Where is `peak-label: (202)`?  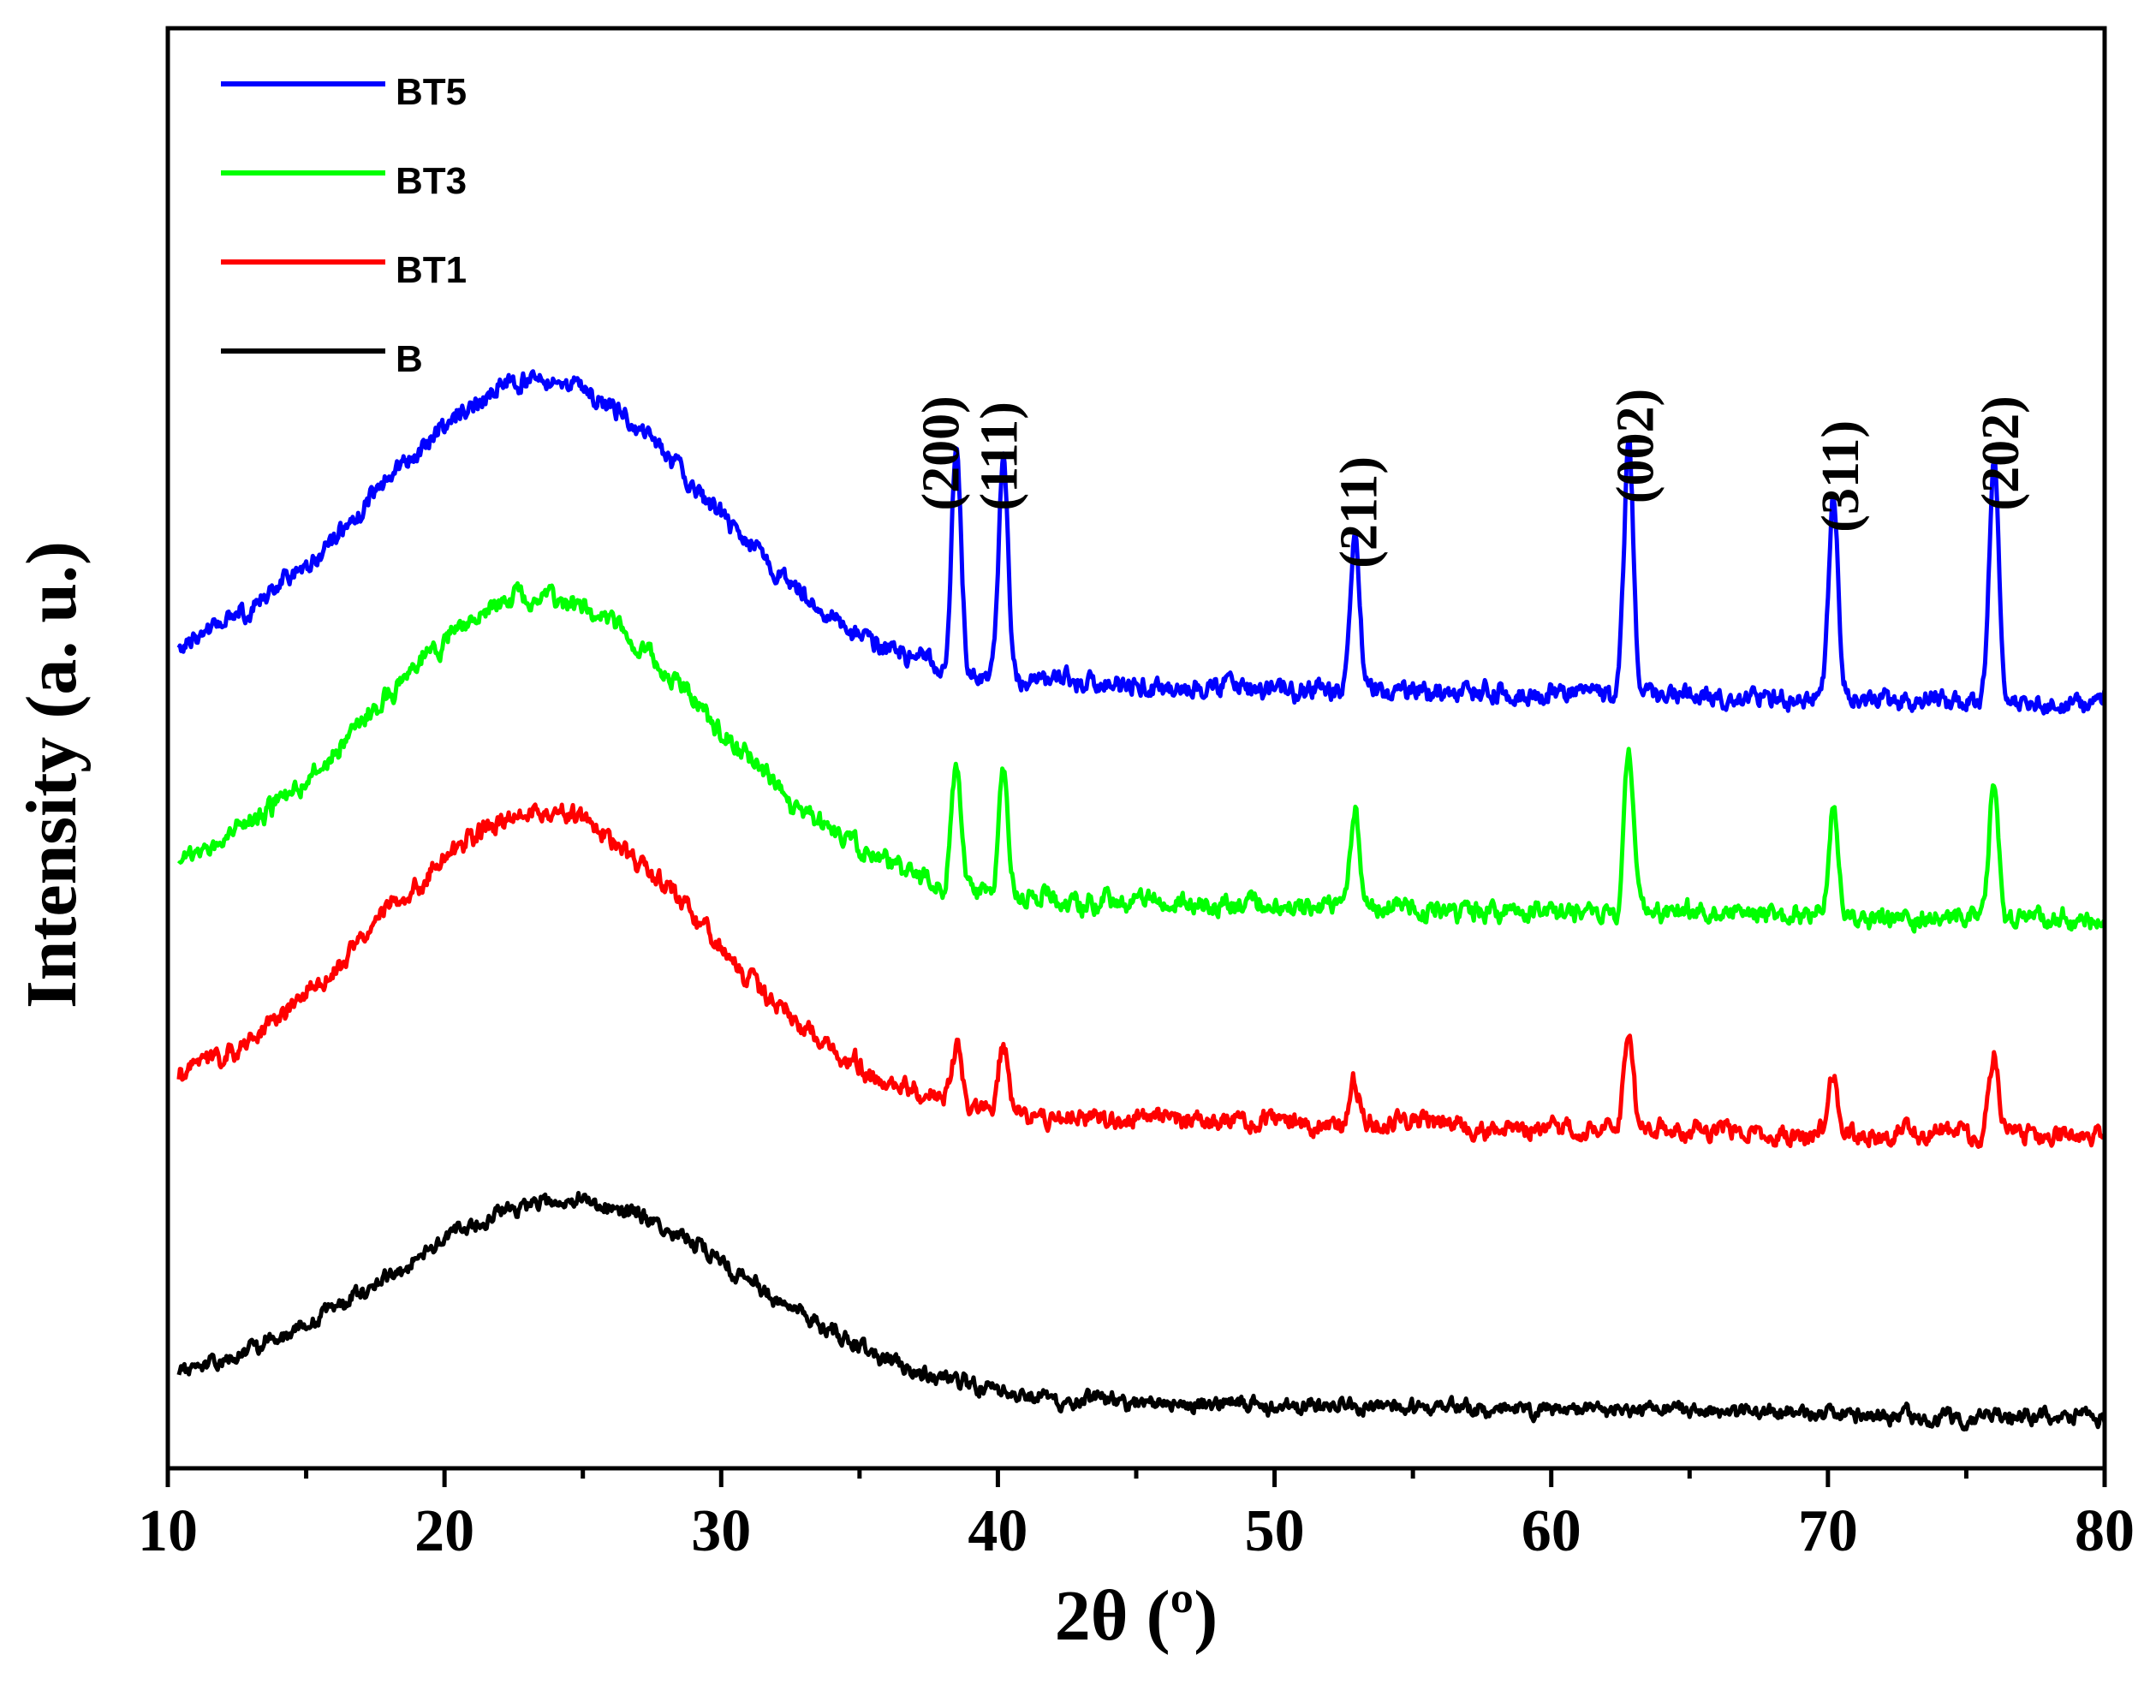
peak-label: (202) is located at coordinates (2001, 453).